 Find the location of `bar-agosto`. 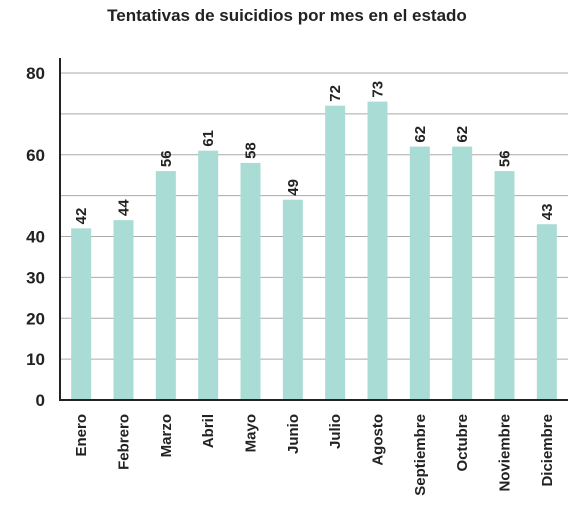

bar-agosto is located at coordinates (377, 251).